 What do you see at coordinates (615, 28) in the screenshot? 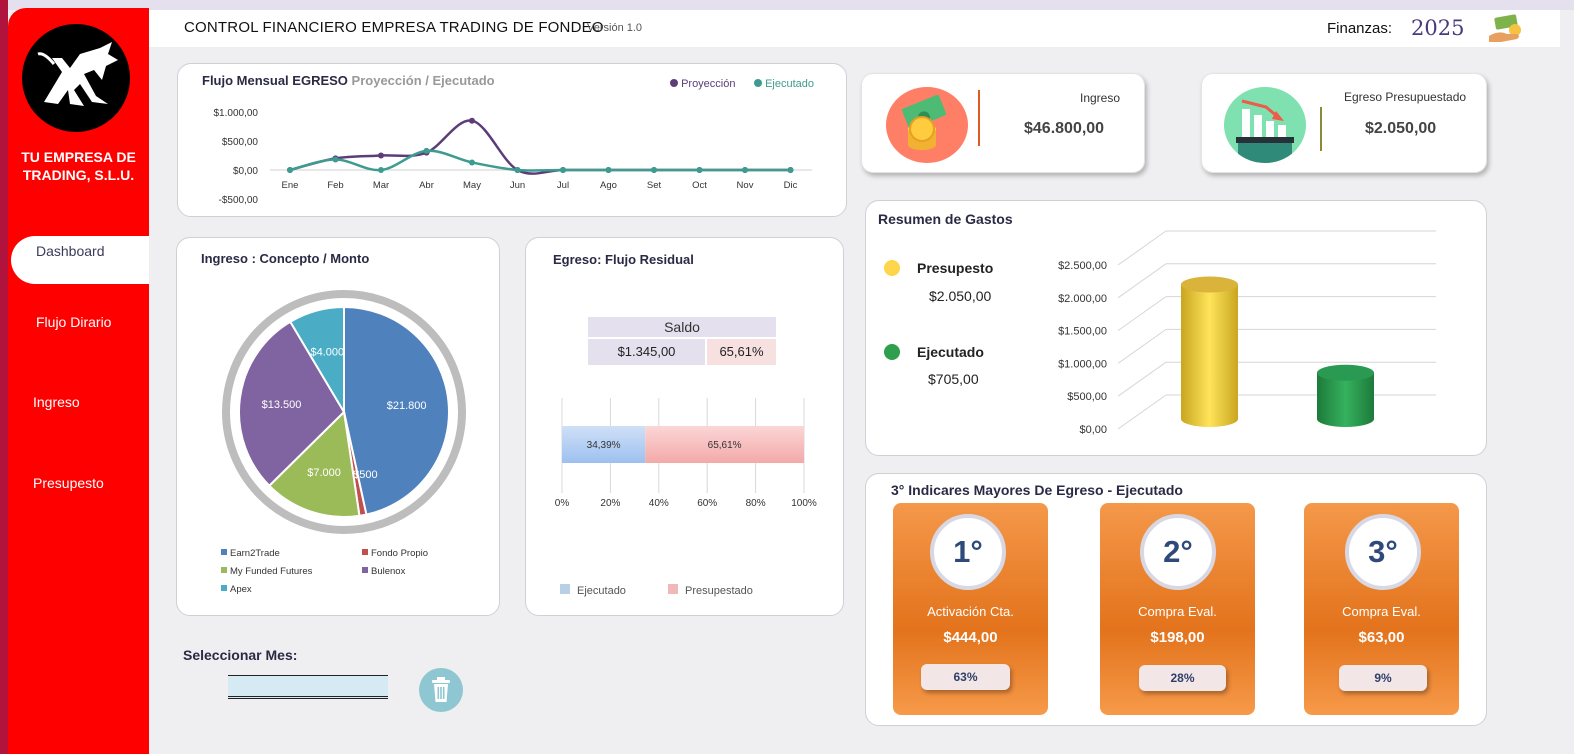
I see `version-label: Versión 1.0` at bounding box center [615, 28].